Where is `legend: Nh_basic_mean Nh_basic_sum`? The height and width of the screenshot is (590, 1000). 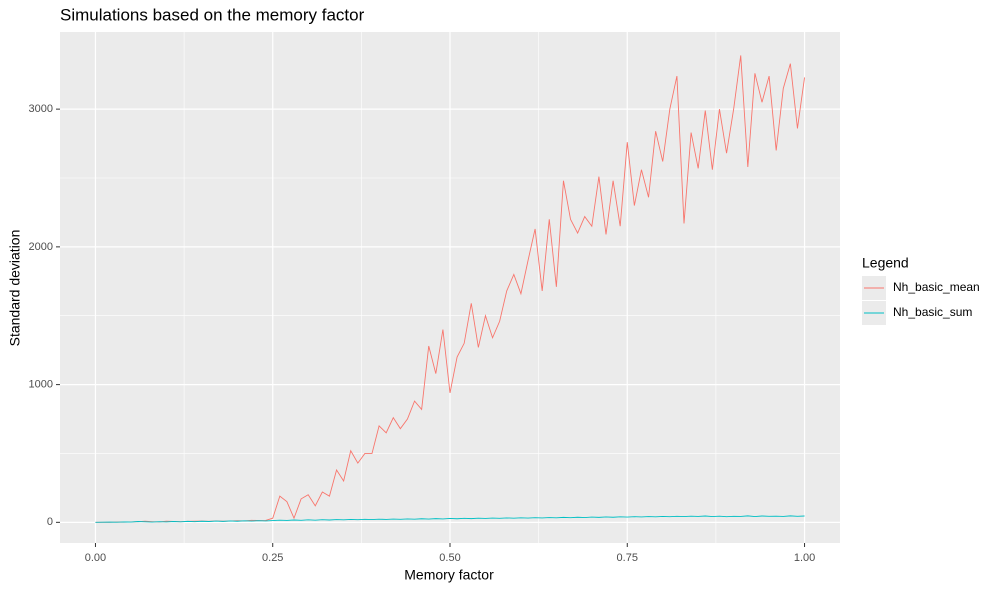 legend: Nh_basic_mean Nh_basic_sum is located at coordinates (921, 300).